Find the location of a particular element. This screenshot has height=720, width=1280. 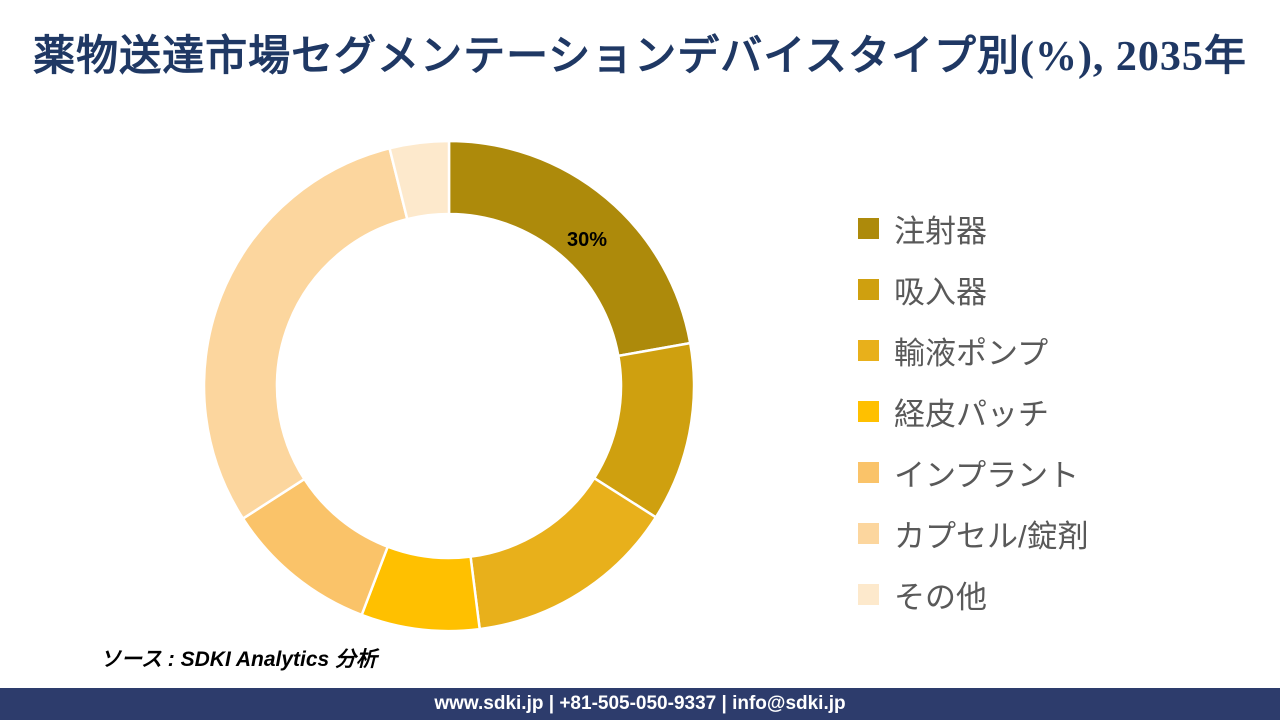

legend-item: インプラント is located at coordinates (973, 472).